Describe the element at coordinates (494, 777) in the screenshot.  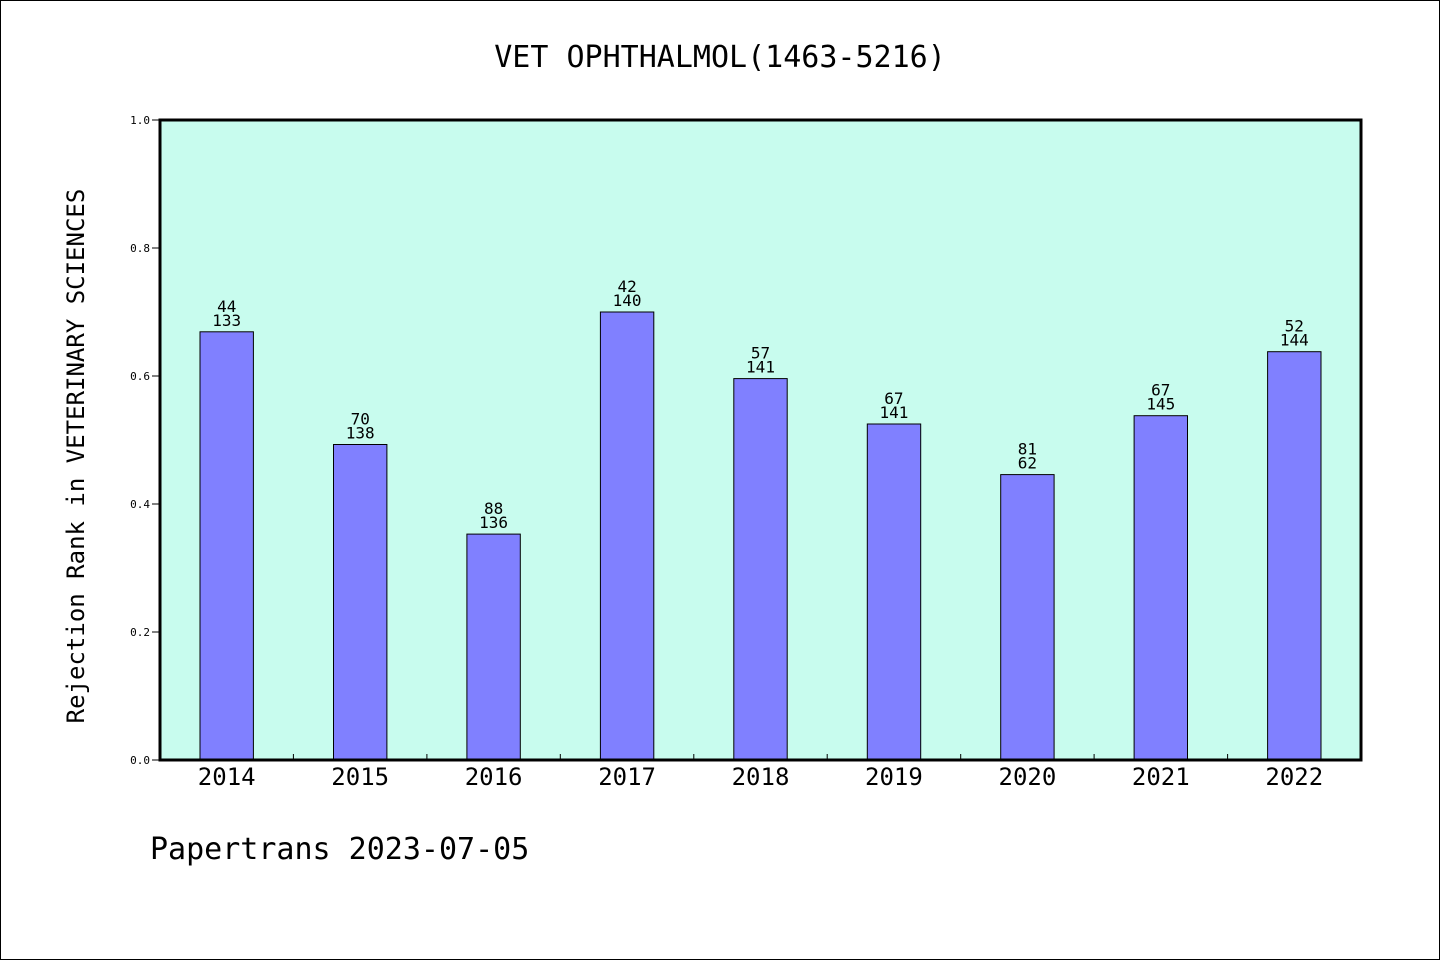
I see `x-tick-label-2016: 2016` at that location.